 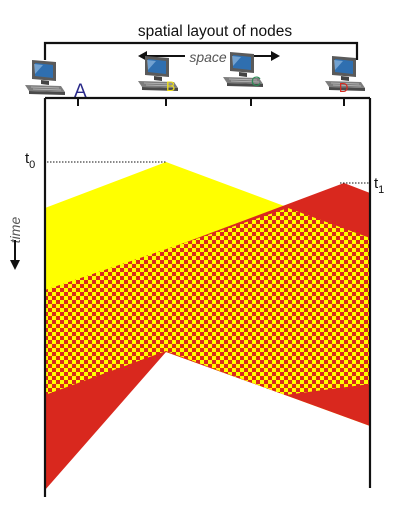 I want to click on title-bracket, so click(x=201, y=50).